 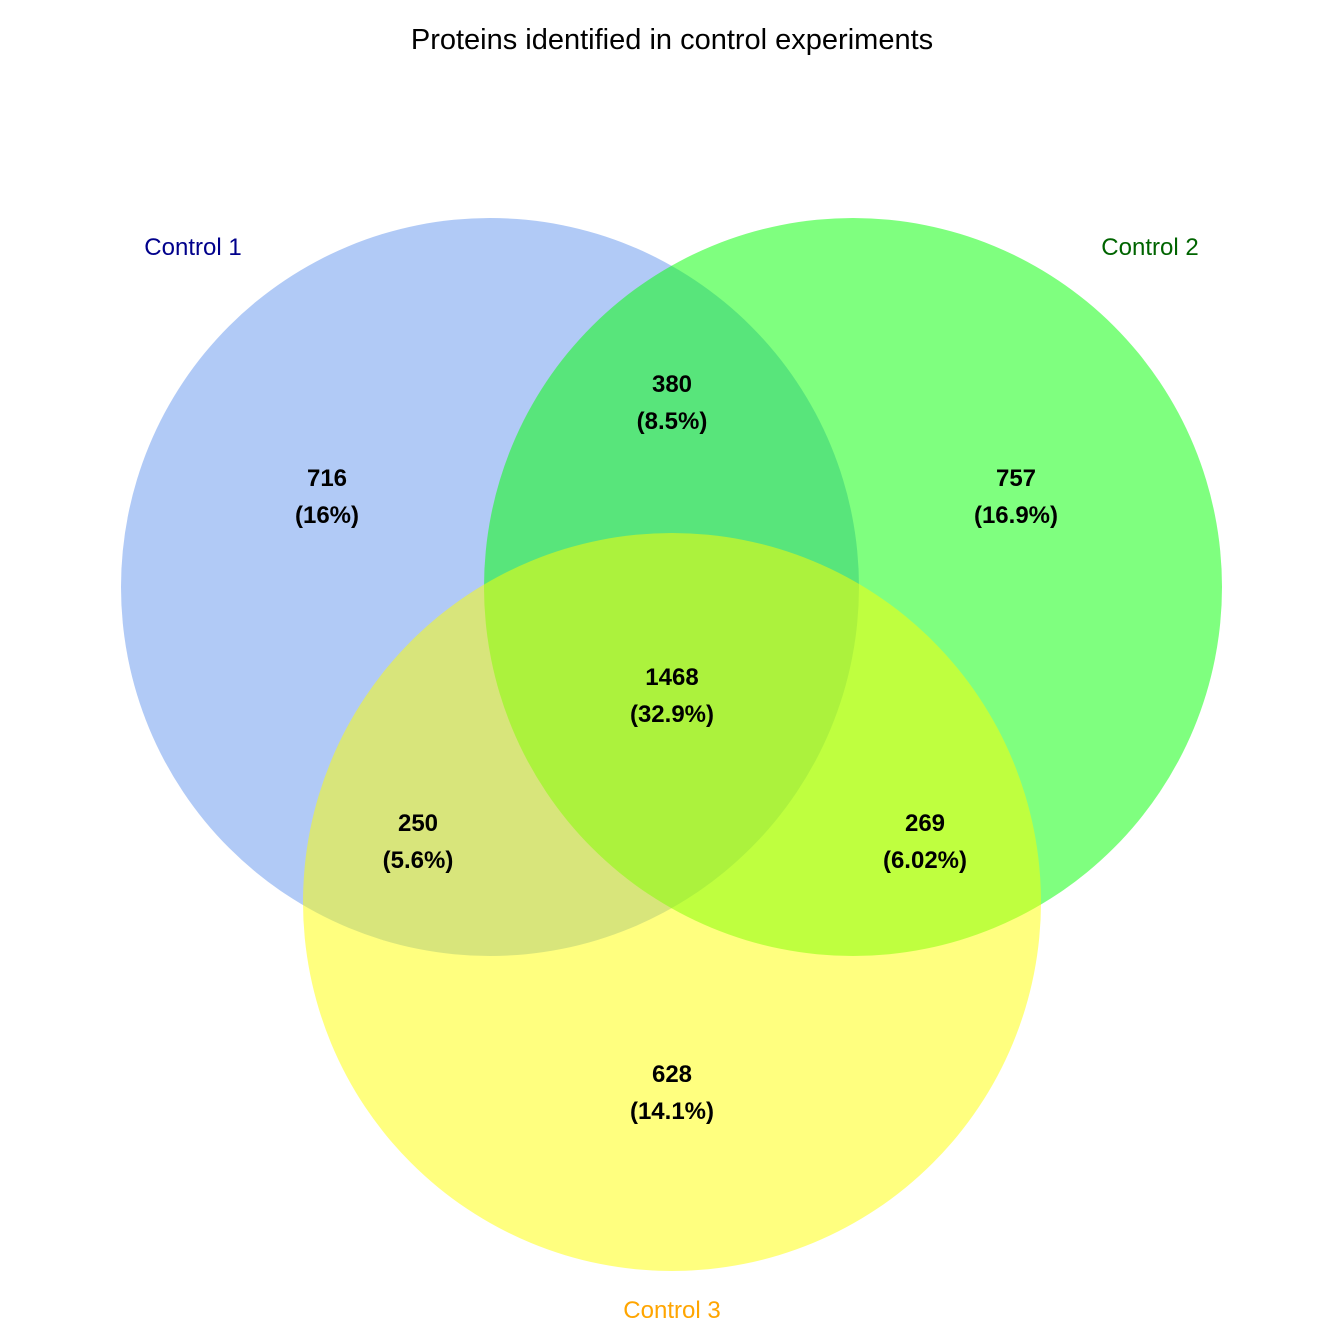 What do you see at coordinates (672, 421) in the screenshot?
I see `region-percent-control-1-2: (8.5%)` at bounding box center [672, 421].